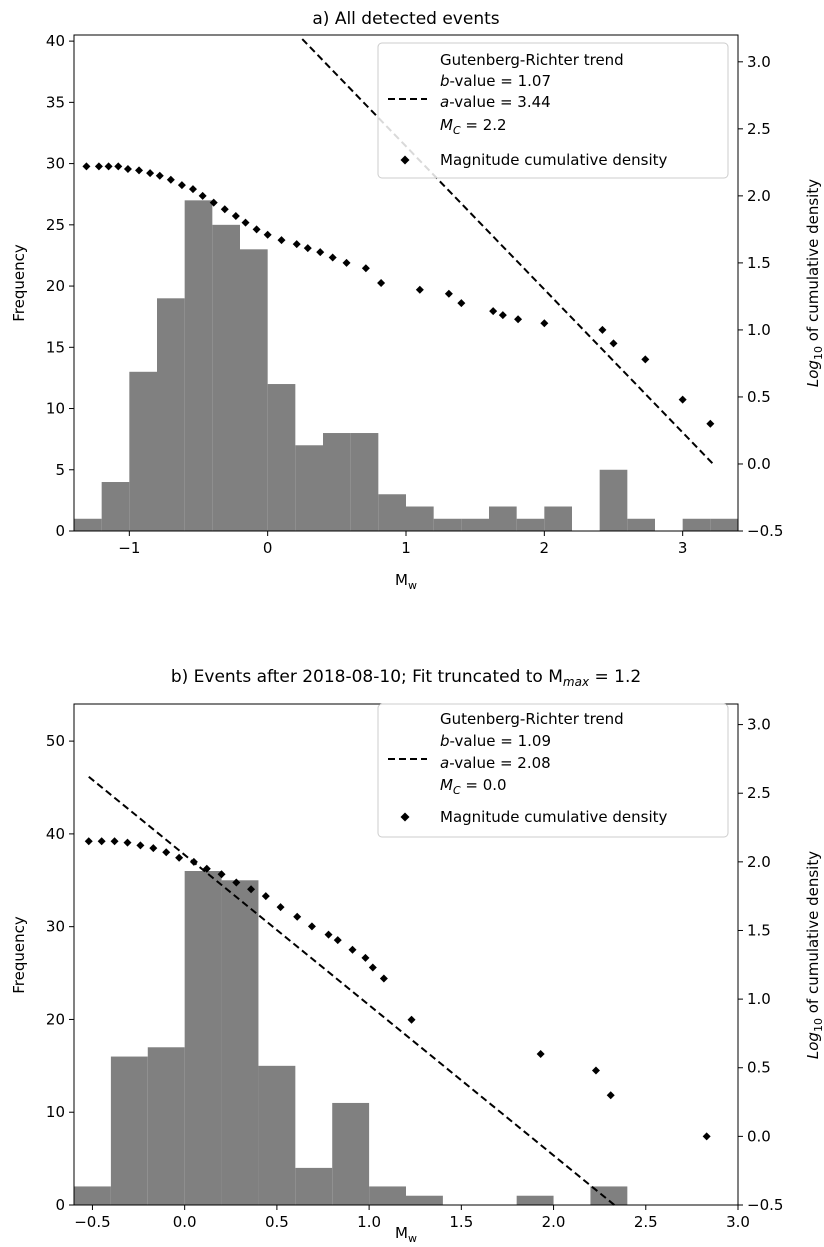 The image size is (824, 1247). What do you see at coordinates (495, 741) in the screenshot?
I see `legend-line-label-b-2: b-value = 1.09` at bounding box center [495, 741].